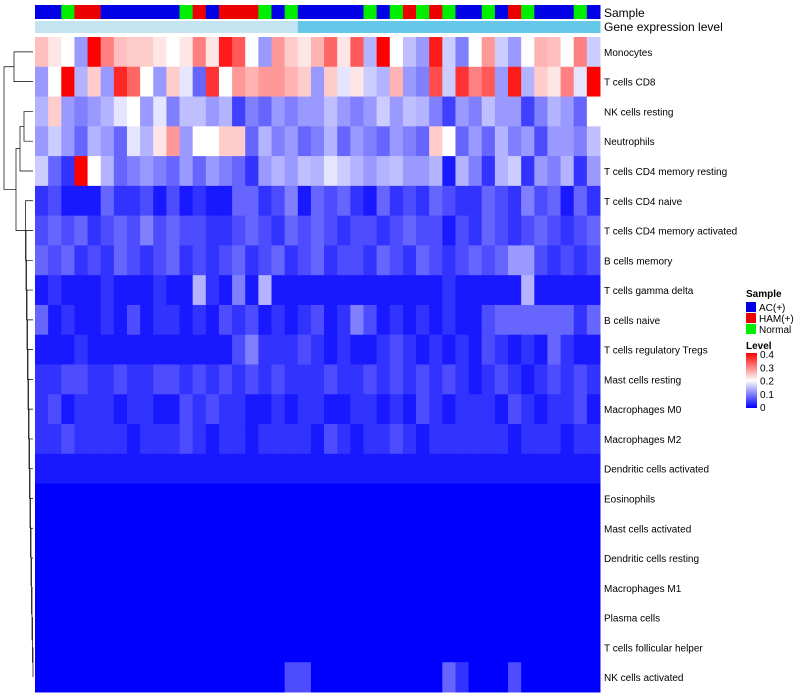 The height and width of the screenshot is (700, 800). I want to click on level-tick-label: 0.2, so click(767, 382).